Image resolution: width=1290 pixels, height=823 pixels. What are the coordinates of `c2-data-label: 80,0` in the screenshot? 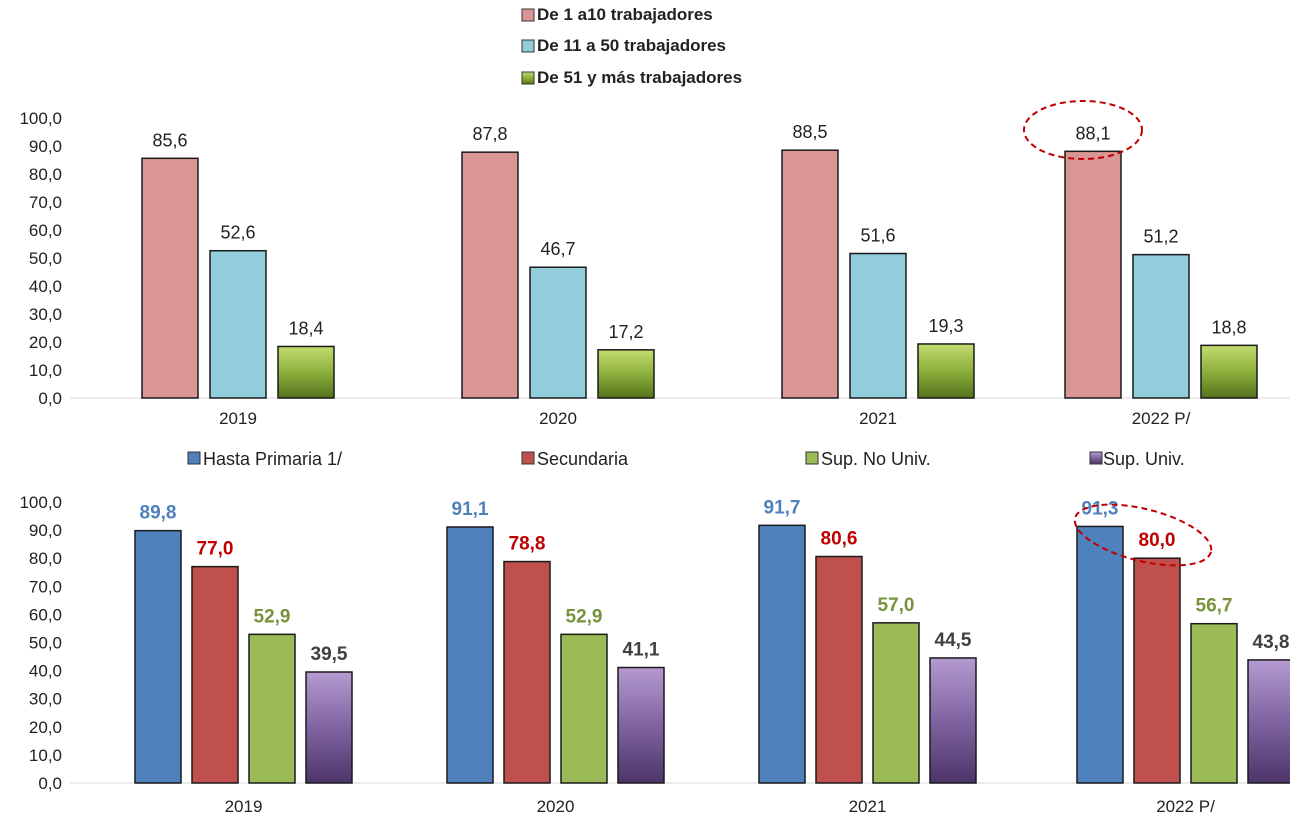 It's located at (1157, 540).